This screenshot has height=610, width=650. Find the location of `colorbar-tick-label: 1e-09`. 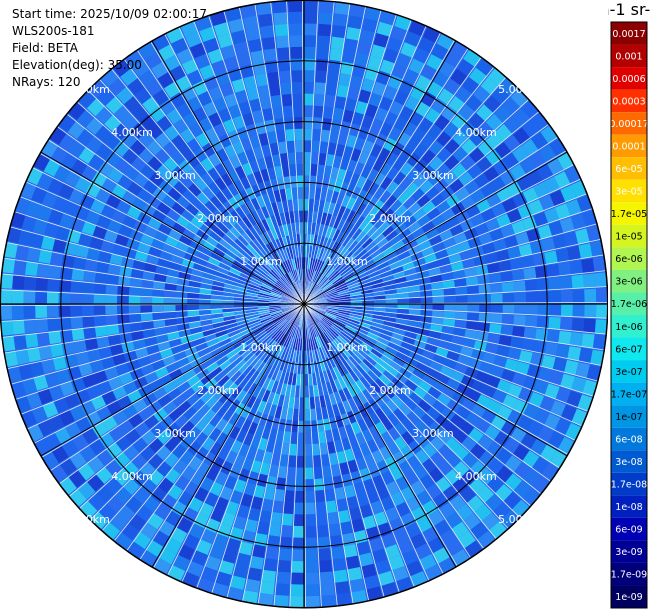

colorbar-tick-label: 1e-09 is located at coordinates (628, 597).